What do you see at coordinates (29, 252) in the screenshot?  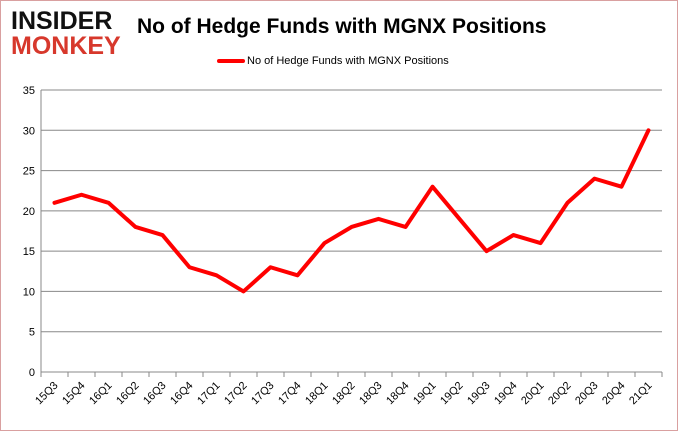 I see `y-tick-label: 15` at bounding box center [29, 252].